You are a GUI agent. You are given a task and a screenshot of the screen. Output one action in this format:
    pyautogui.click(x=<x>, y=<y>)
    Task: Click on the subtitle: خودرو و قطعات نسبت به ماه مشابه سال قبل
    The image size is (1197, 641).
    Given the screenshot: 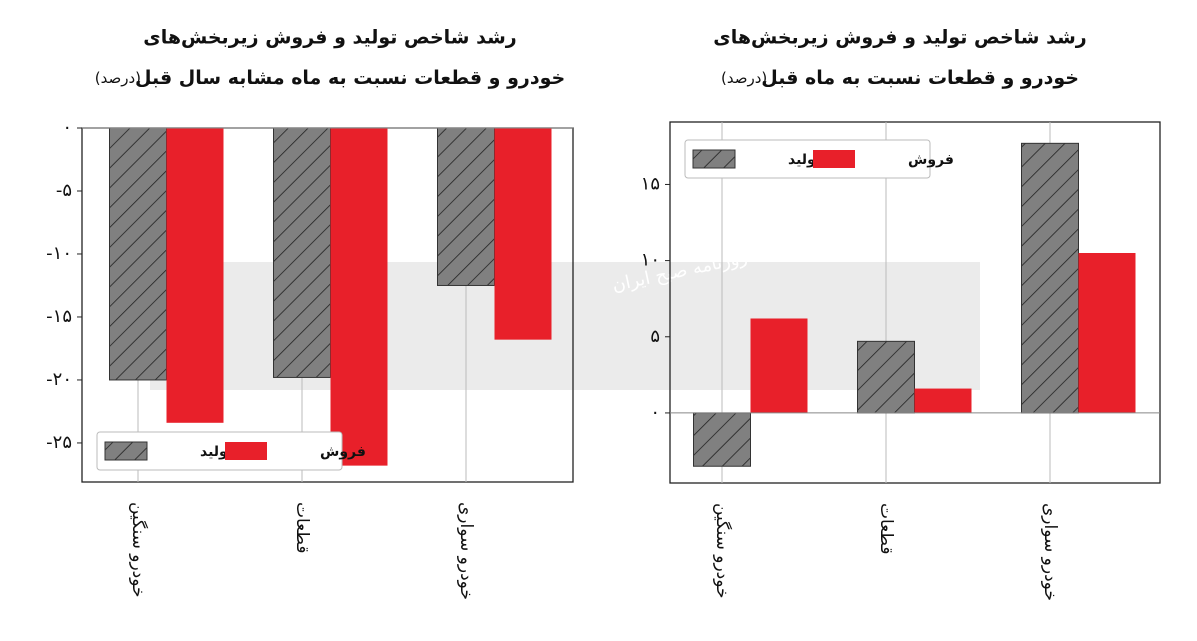 What is the action you would take?
    pyautogui.click(x=350, y=78)
    